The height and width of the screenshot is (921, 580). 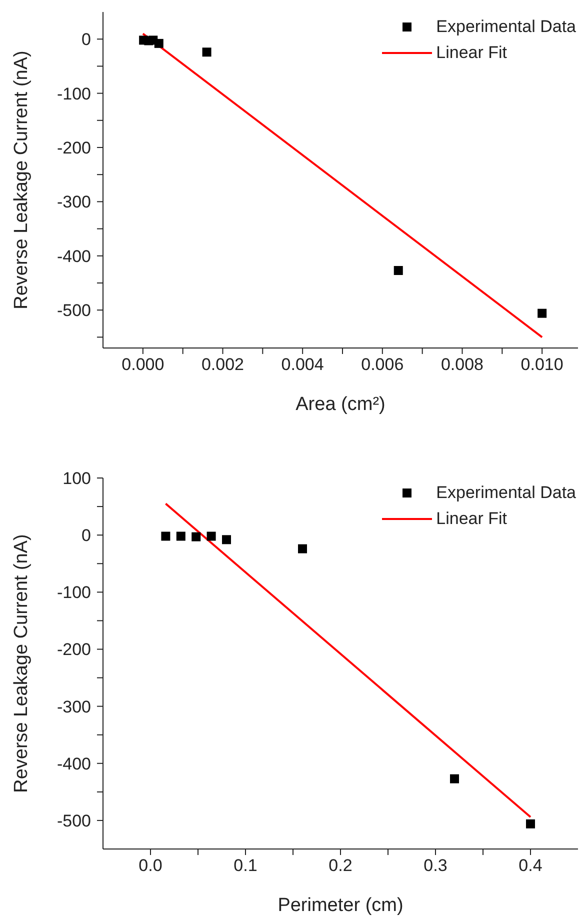 I want to click on x-tick-label: 0.000, so click(x=143, y=364).